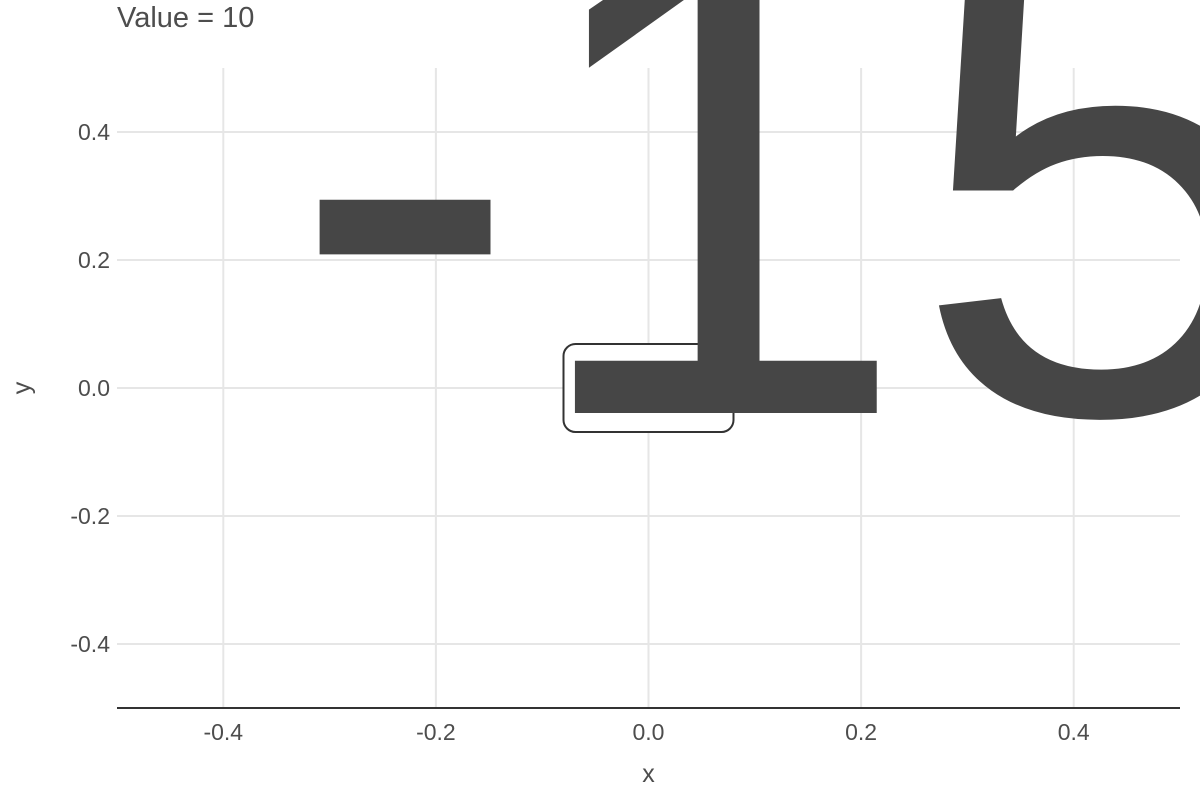  What do you see at coordinates (94, 132) in the screenshot?
I see `y-tick-label: 0.4` at bounding box center [94, 132].